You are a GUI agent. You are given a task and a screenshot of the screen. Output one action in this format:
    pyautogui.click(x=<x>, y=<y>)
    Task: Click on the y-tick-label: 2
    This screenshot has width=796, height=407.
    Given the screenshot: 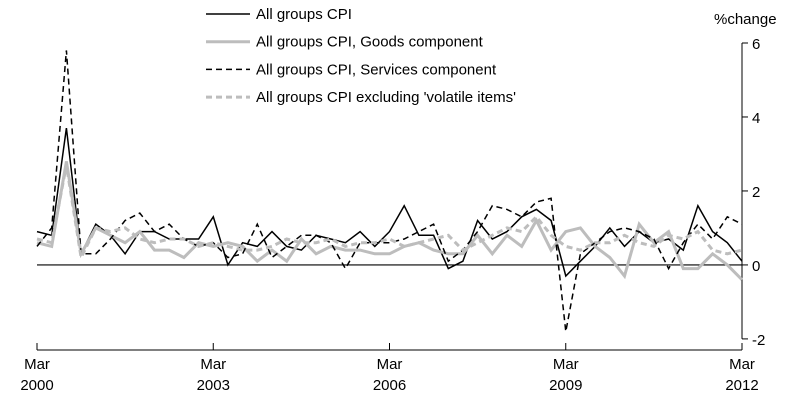 What is the action you would take?
    pyautogui.click(x=756, y=192)
    